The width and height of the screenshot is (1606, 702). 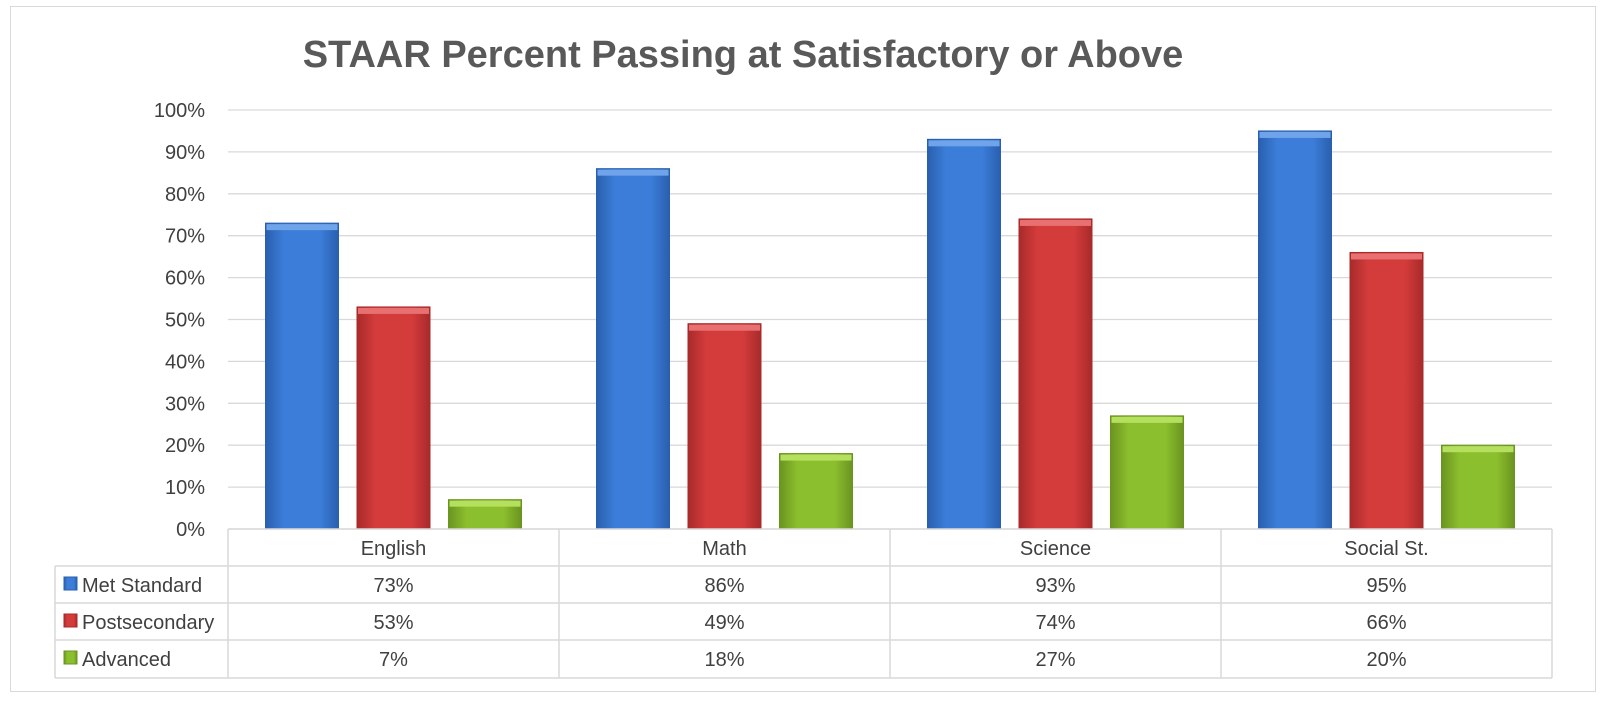 What do you see at coordinates (1147, 472) in the screenshot?
I see `bar-advanced-science` at bounding box center [1147, 472].